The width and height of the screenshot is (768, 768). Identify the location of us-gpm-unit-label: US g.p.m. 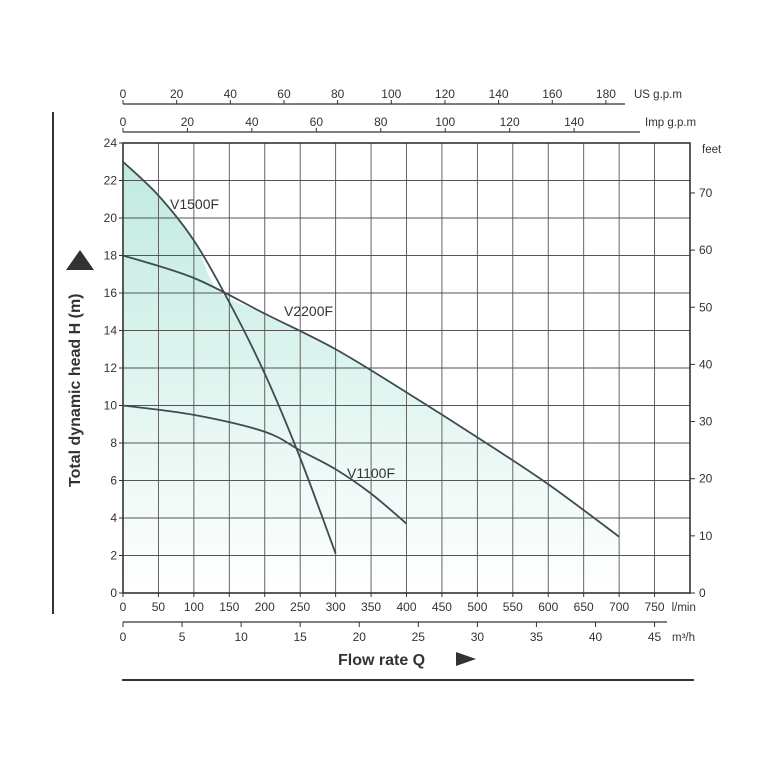
(658, 95).